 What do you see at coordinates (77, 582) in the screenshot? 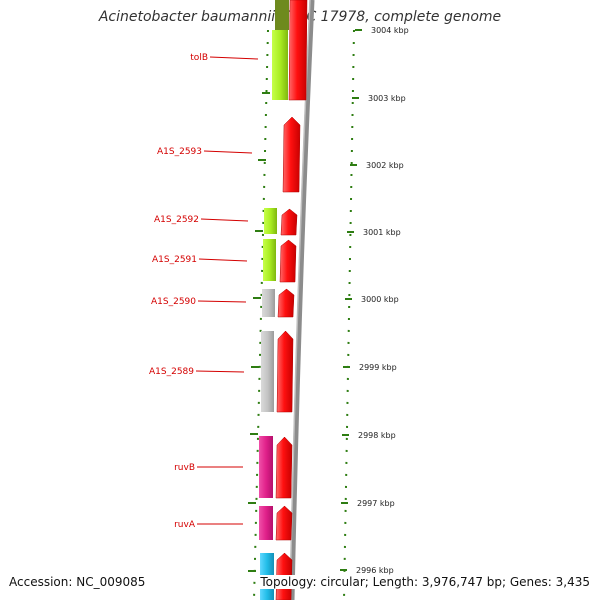
I see `accession-text: Accession: NC_009085` at bounding box center [77, 582].